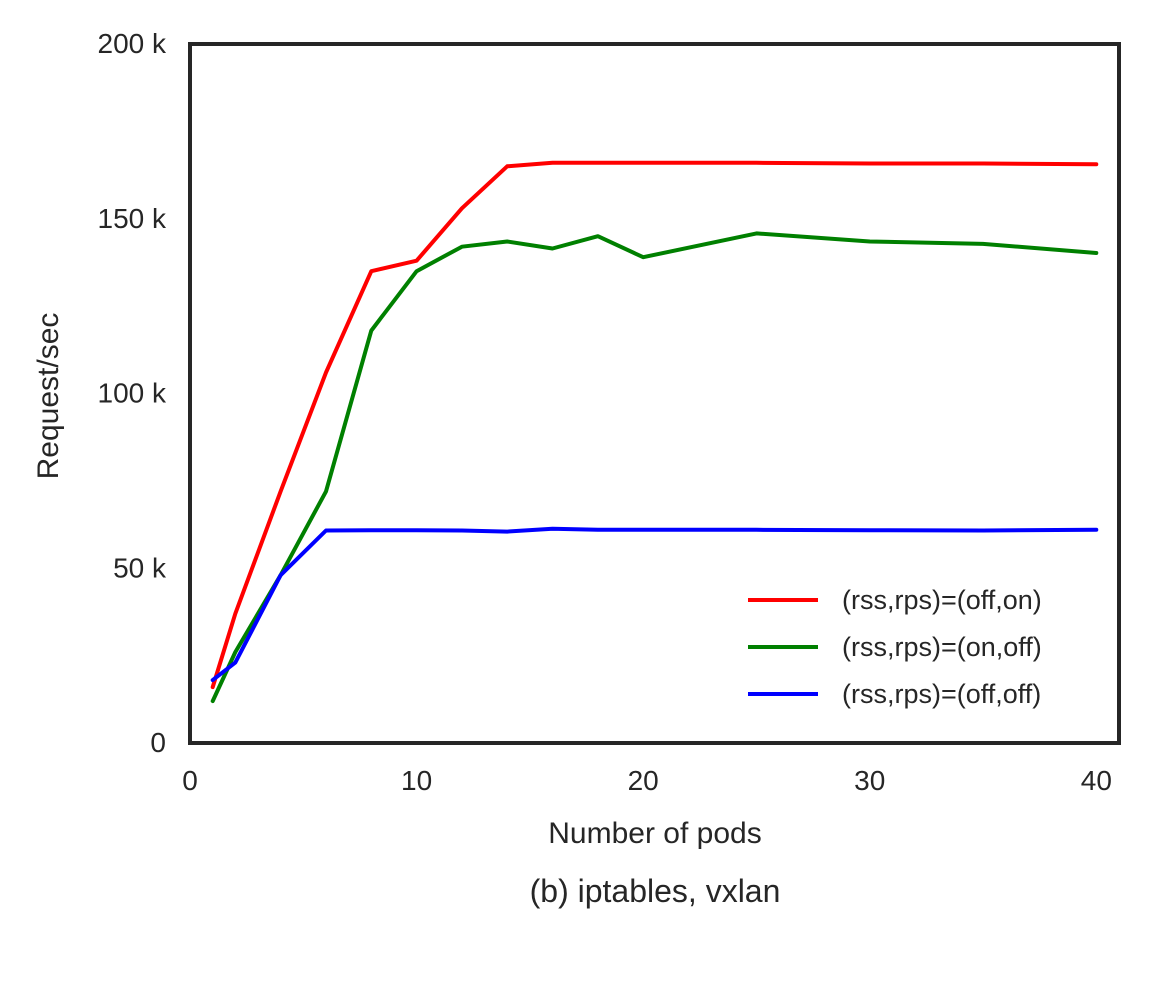 Image resolution: width=1149 pixels, height=988 pixels. I want to click on x-tick-label: 40, so click(1096, 780).